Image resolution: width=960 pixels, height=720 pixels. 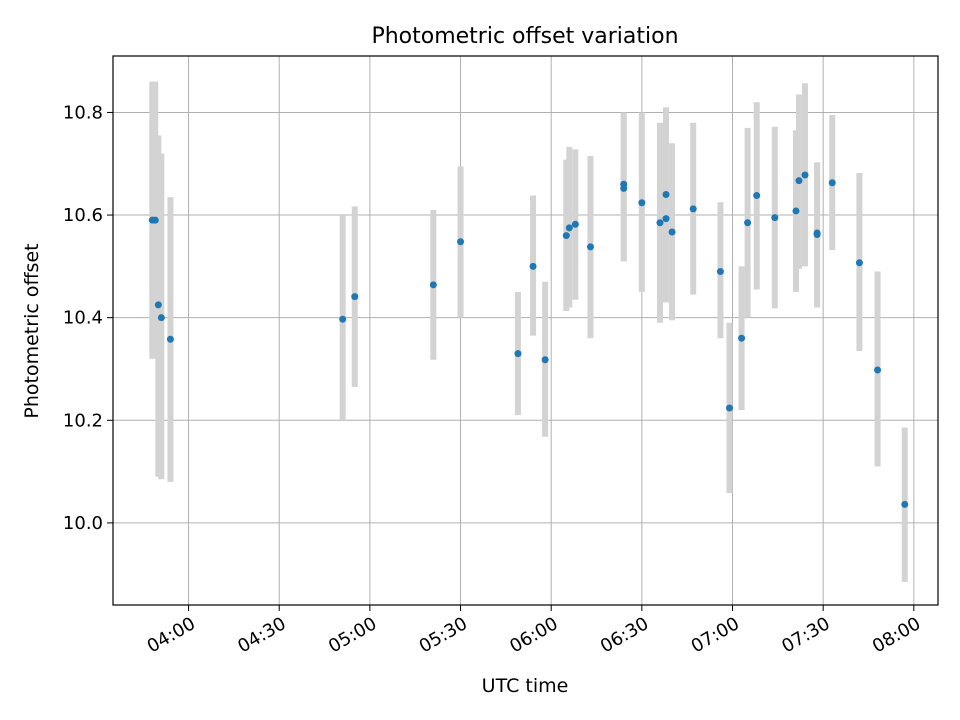 What do you see at coordinates (83, 112) in the screenshot?
I see `y-tick-label: 10.8` at bounding box center [83, 112].